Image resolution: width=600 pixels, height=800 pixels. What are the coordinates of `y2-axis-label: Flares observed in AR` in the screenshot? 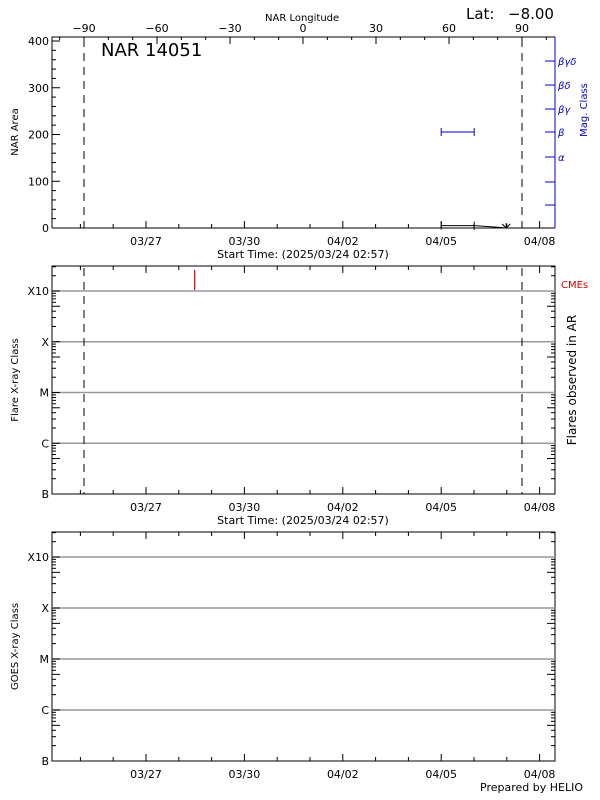 It's located at (572, 380).